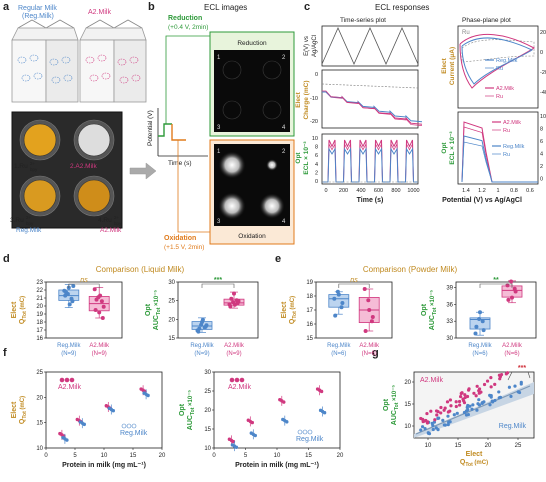  What do you see at coordinates (424, 309) in the screenshot?
I see `y-axis-label: Opt` at bounding box center [424, 309].